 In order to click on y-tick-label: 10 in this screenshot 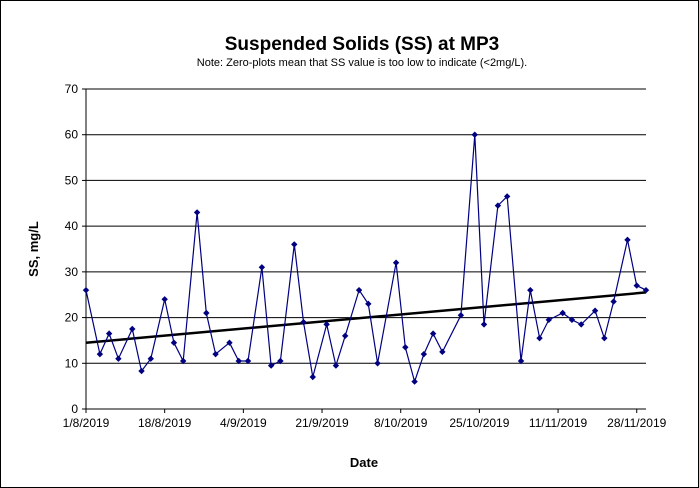, I will do `click(72, 363)`.